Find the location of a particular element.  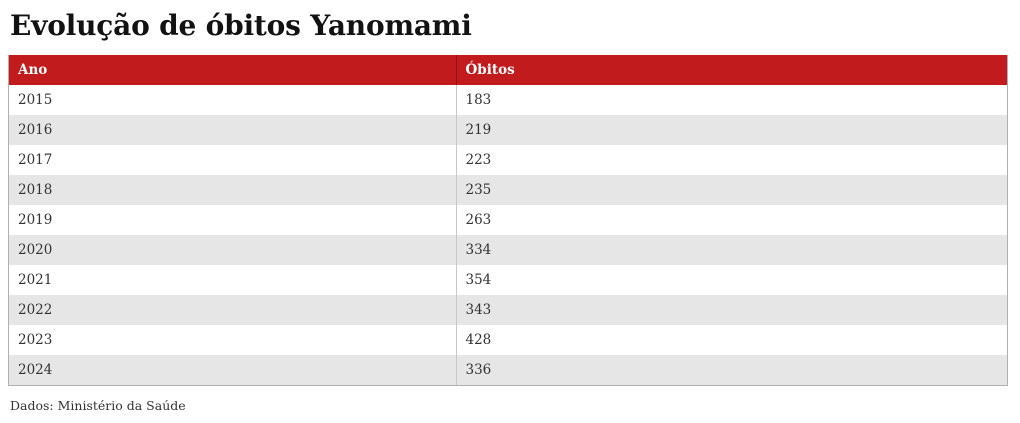

table-row: 2020 334 is located at coordinates (508, 250).